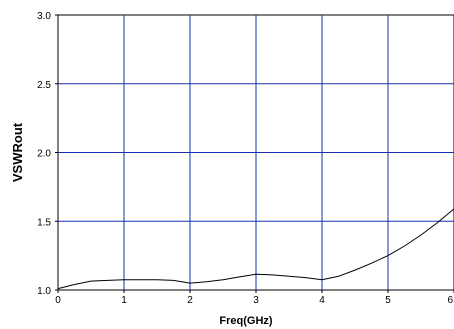 This screenshot has height=329, width=454. Describe the element at coordinates (190, 300) in the screenshot. I see `x-tick-label: 2` at that location.